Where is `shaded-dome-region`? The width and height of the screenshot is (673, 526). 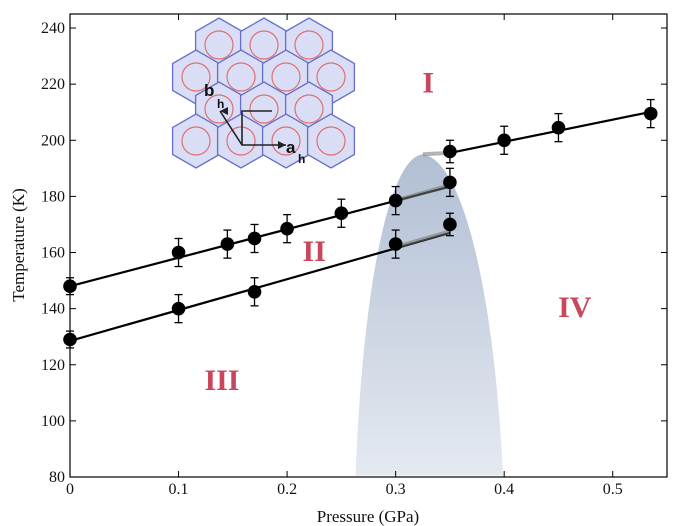
shaded-dome-region is located at coordinates (429, 315).